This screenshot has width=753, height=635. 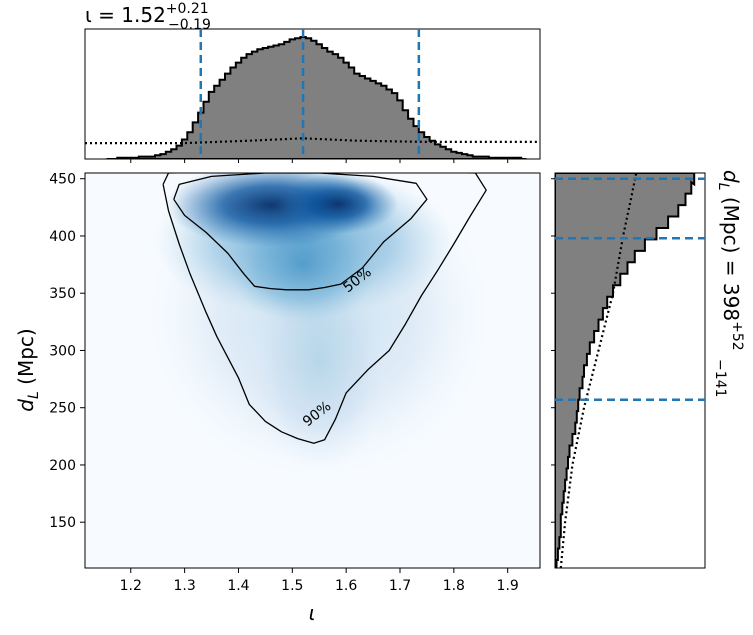 I want to click on title-plus: +0.21, so click(x=187, y=9).